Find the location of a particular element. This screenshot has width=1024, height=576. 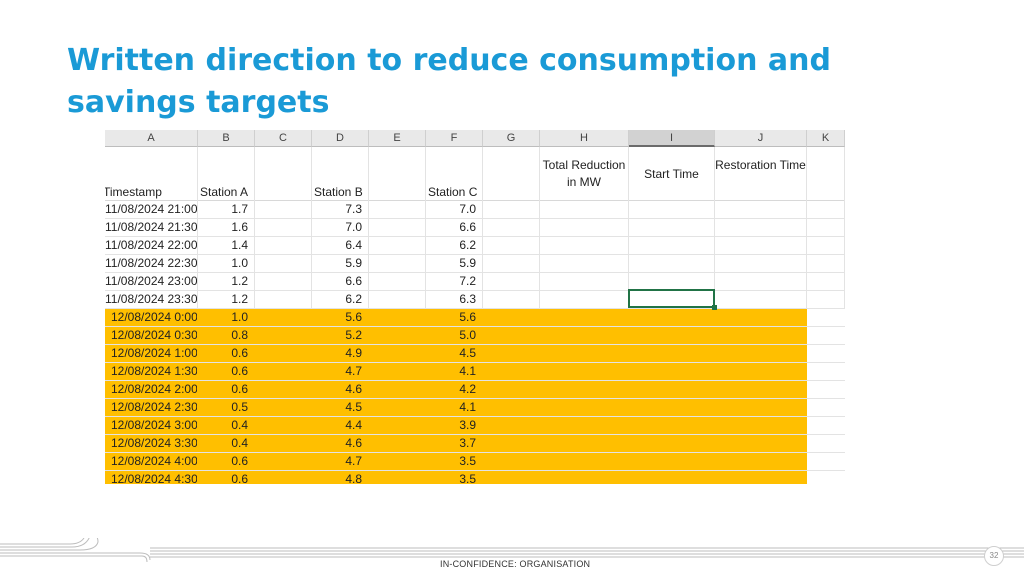

cell-timestamp: 11/08/2024 22:30 is located at coordinates (151, 264).